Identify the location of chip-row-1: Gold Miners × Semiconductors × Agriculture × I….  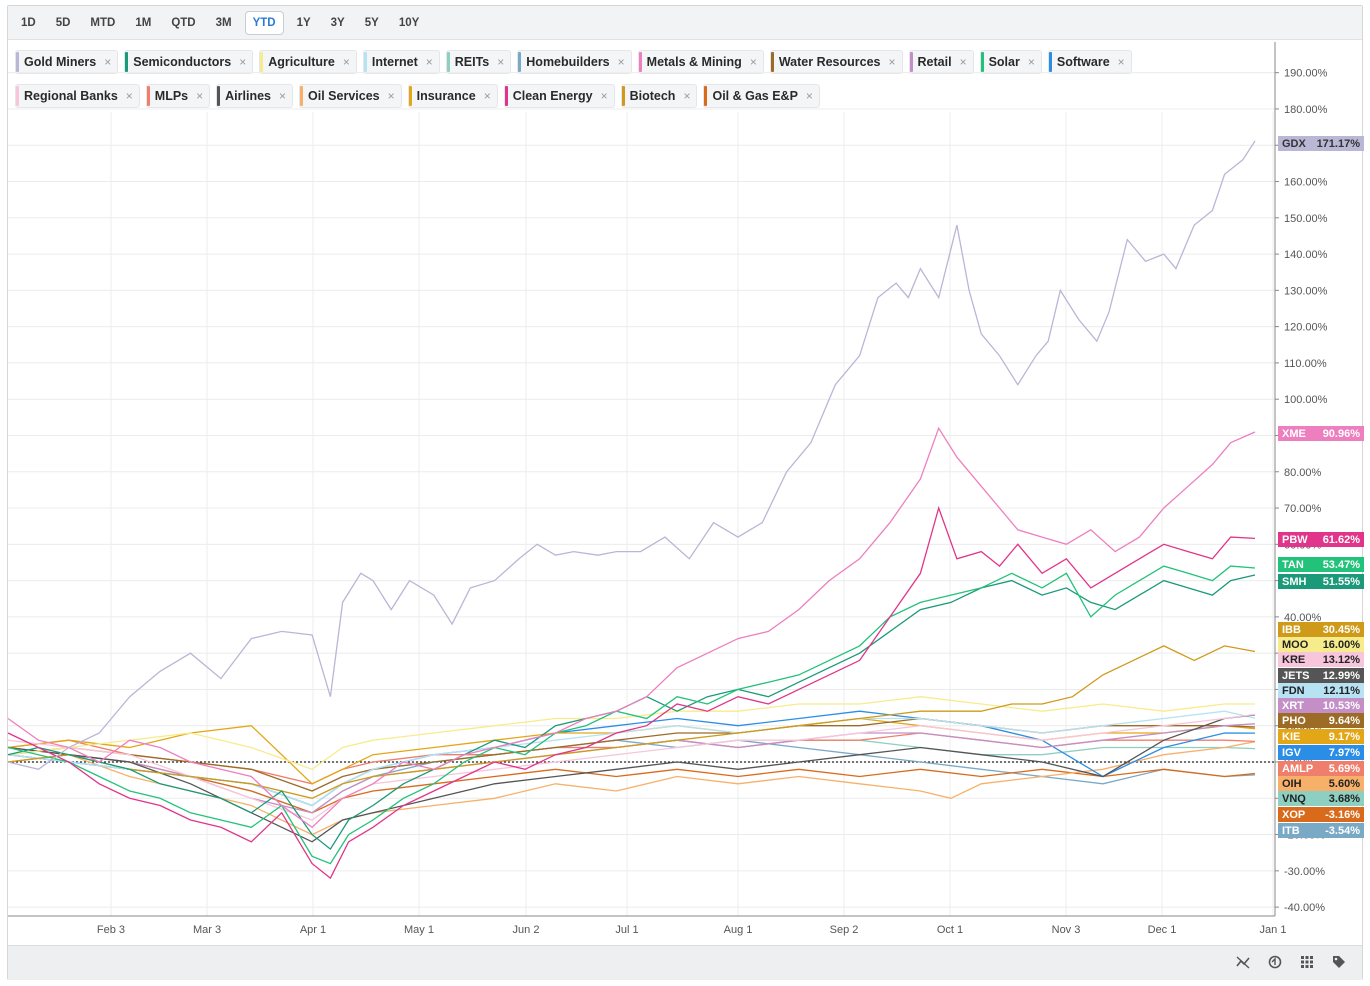
(595, 63).